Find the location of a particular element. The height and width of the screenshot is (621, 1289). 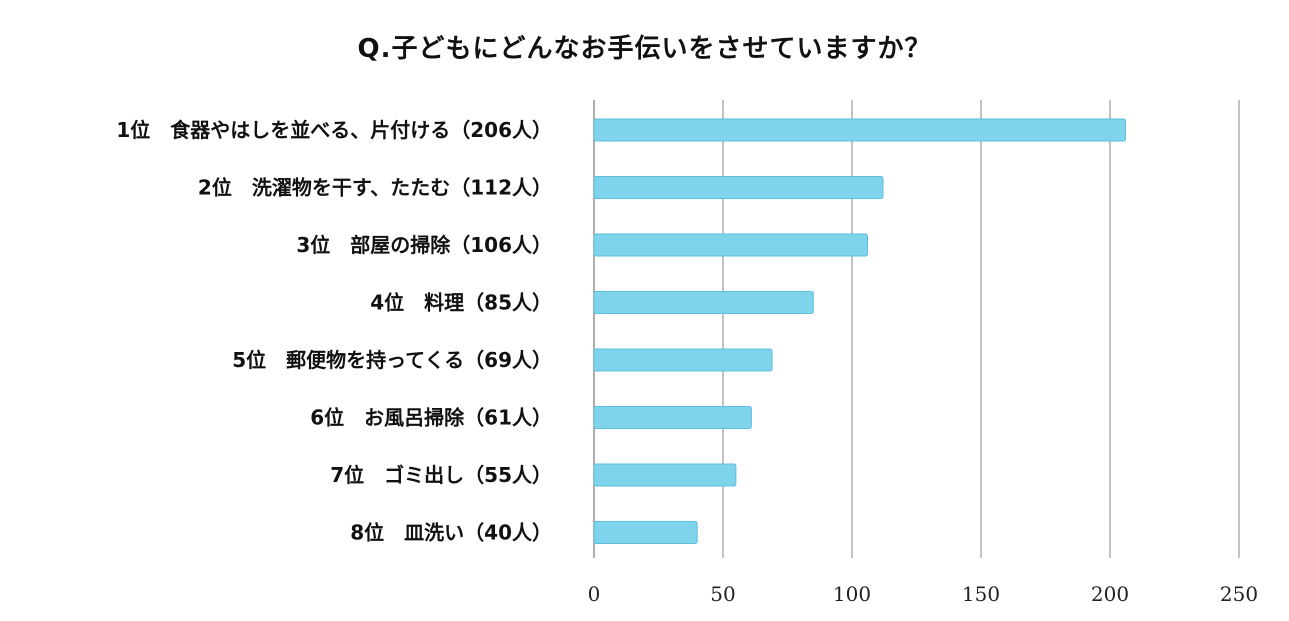

category-label-3: 3位 部屋の掃除（106人） is located at coordinates (424, 245).